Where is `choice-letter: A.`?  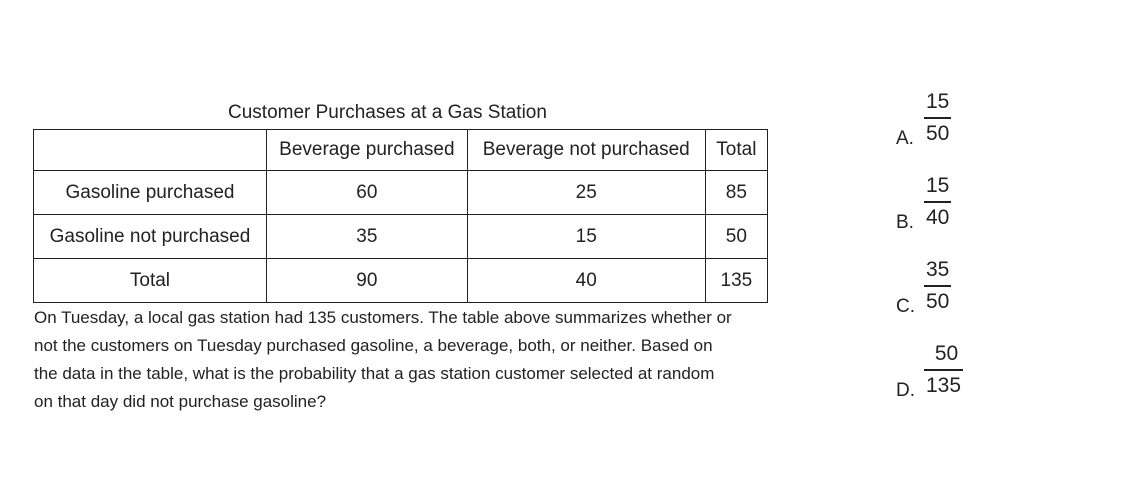
choice-letter: A. is located at coordinates (905, 138).